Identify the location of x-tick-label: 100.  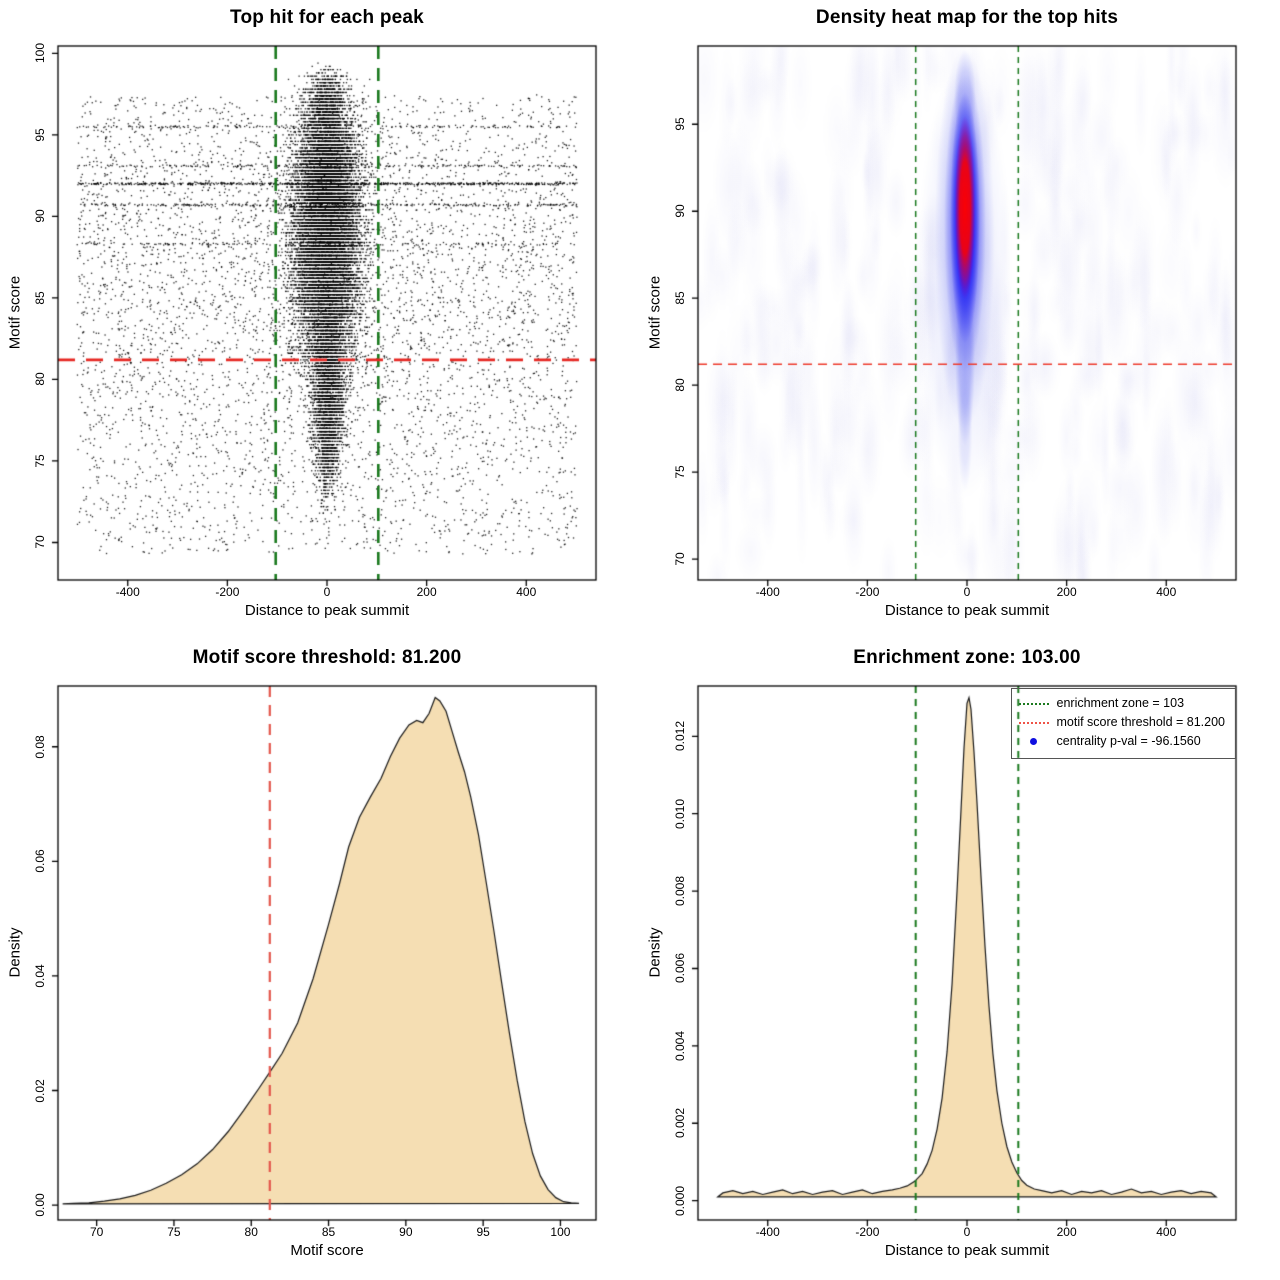
(560, 1232).